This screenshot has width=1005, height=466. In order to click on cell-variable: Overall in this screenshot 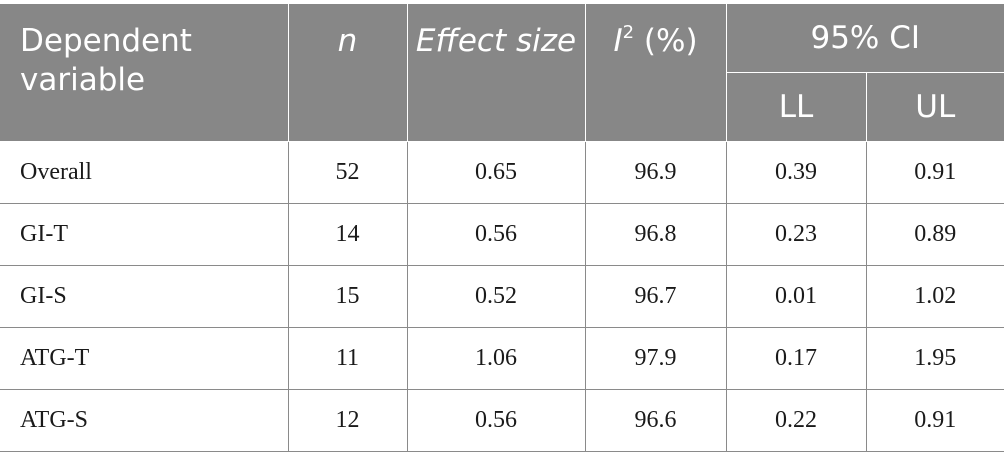, I will do `click(144, 172)`.